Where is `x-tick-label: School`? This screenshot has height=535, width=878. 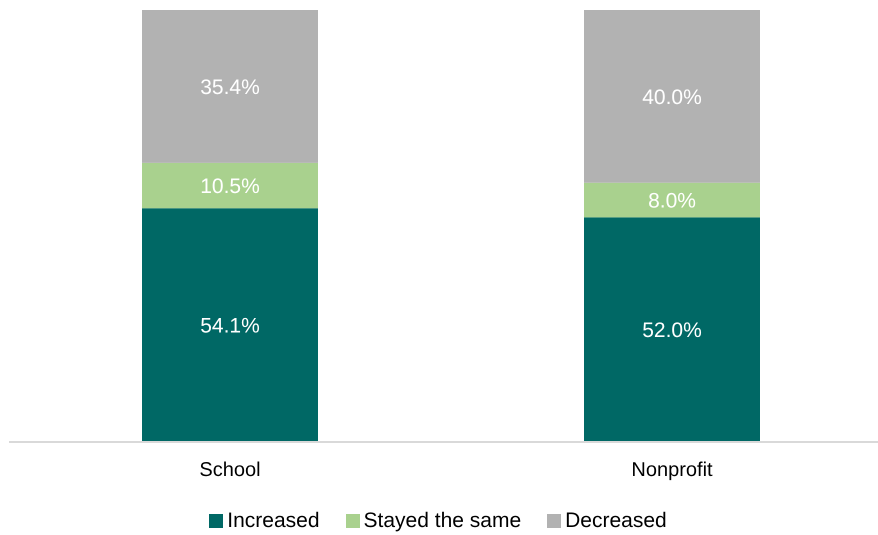
x-tick-label: School is located at coordinates (230, 470).